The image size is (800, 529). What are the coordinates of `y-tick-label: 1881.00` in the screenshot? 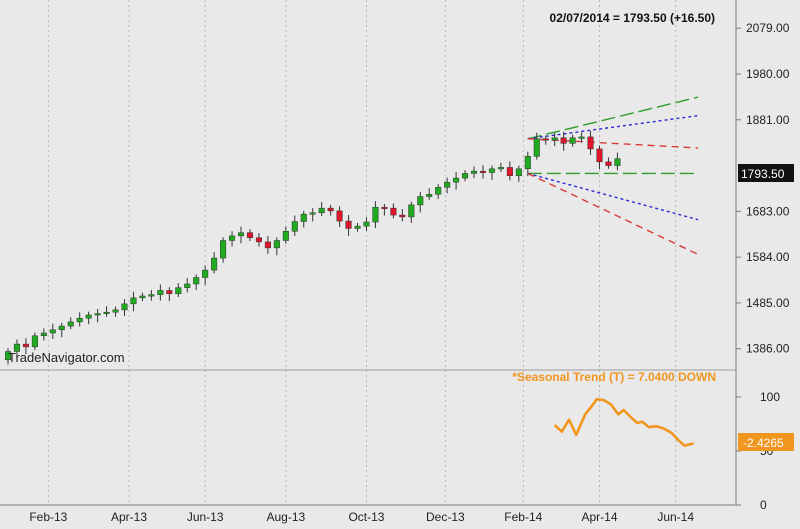 It's located at (768, 120).